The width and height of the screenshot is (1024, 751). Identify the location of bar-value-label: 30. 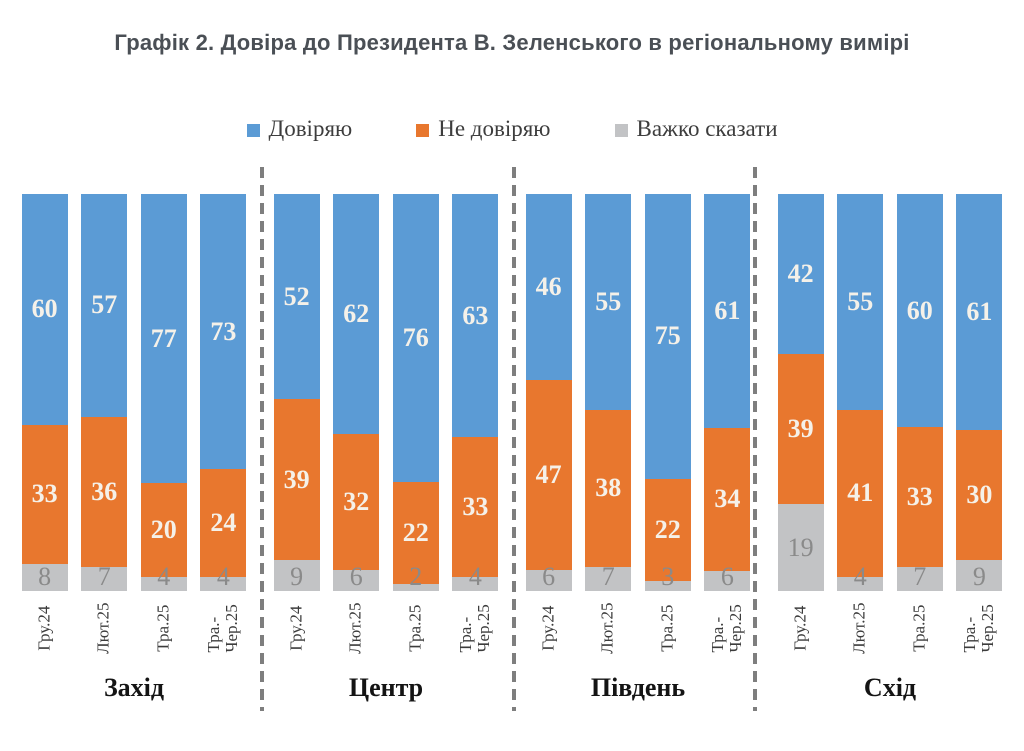
(979, 495).